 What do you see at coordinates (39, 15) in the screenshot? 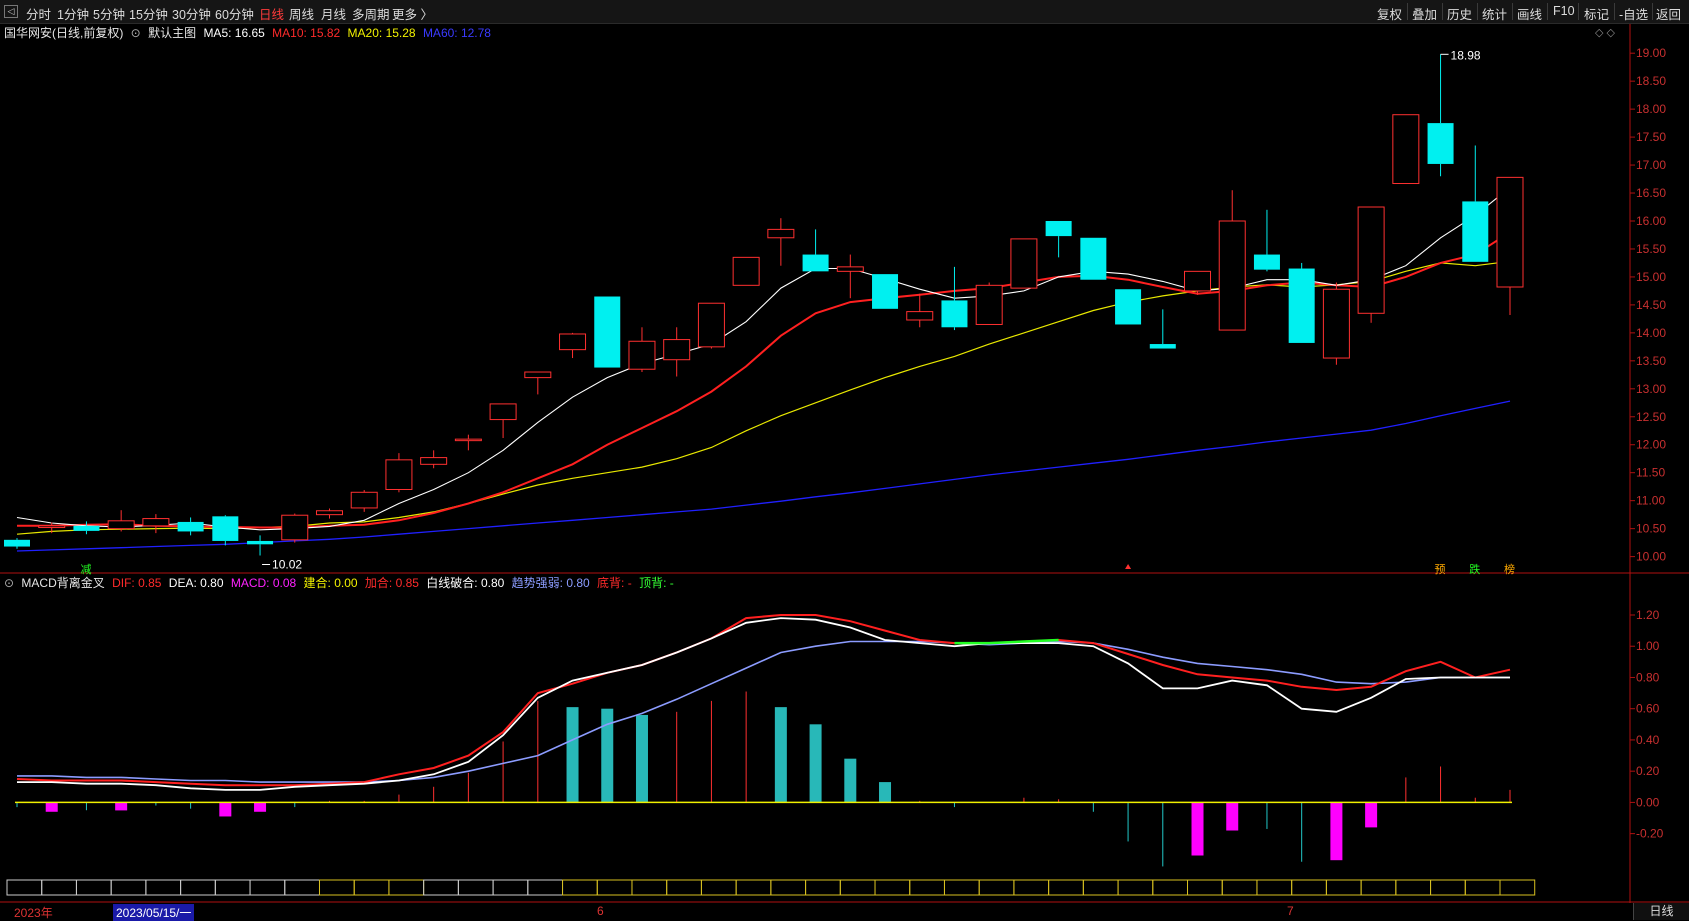
I see `tab-fenshi: 分时` at bounding box center [39, 15].